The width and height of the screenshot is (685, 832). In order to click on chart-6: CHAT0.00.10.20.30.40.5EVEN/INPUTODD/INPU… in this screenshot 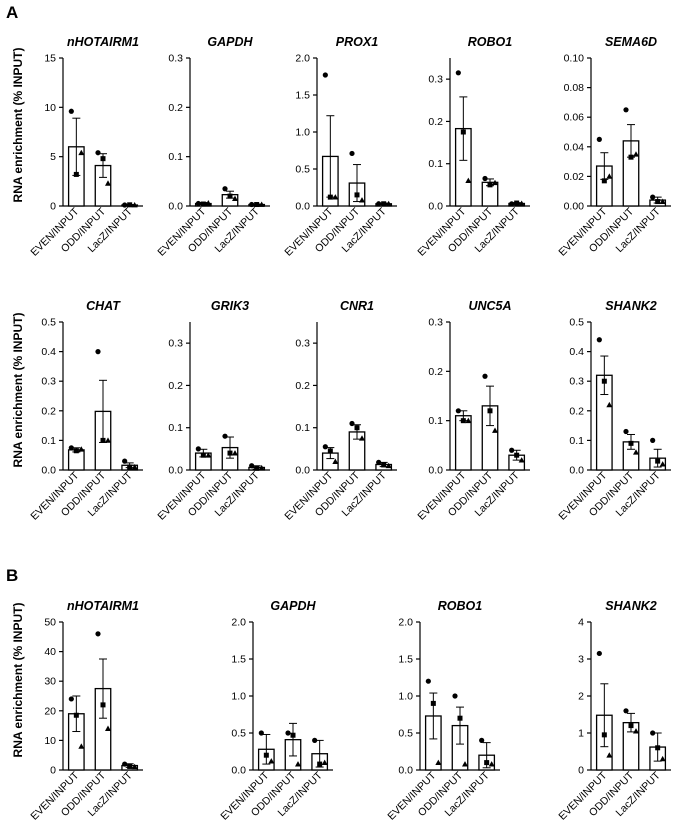, I will do `click(85, 411)`.